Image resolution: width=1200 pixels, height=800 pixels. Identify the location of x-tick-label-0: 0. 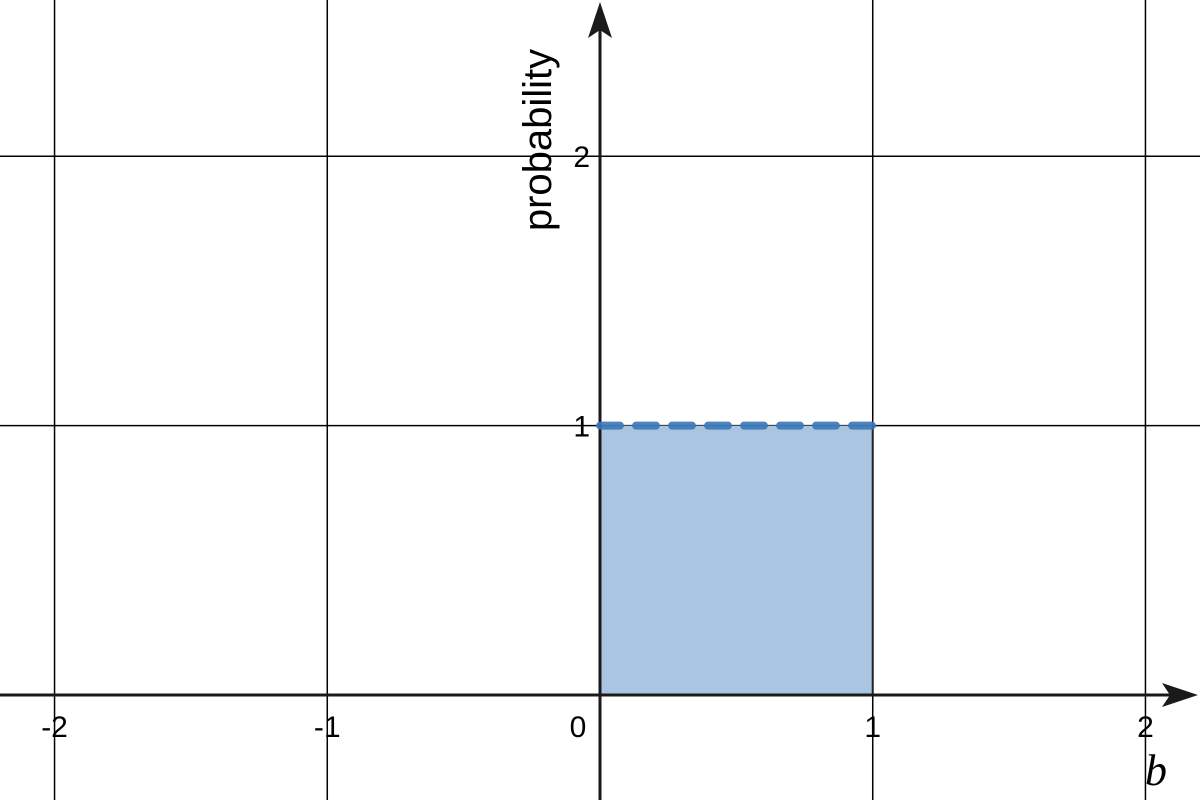
(578, 727).